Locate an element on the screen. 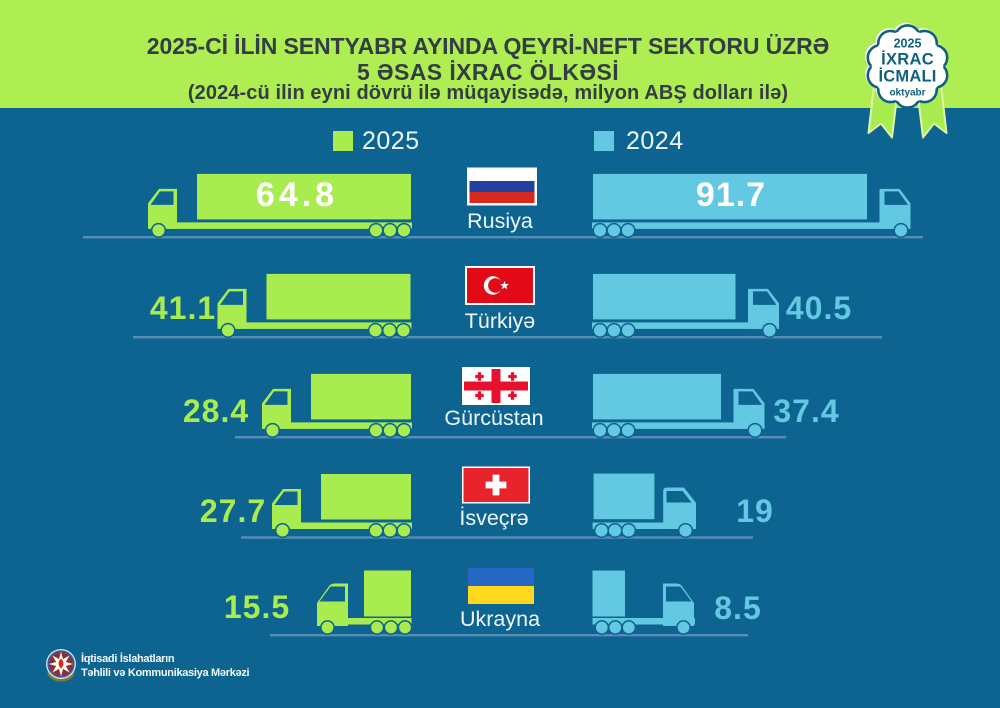 This screenshot has width=1000, height=708. svg-text: İXRAC is located at coordinates (907, 60).